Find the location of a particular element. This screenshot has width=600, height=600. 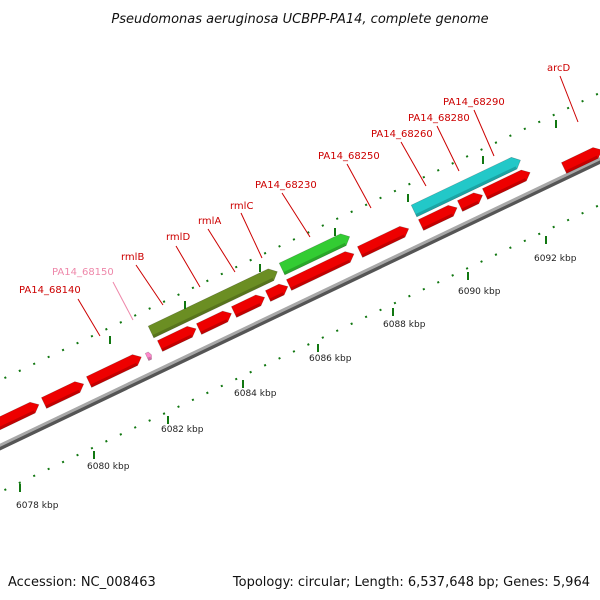

gene-arcD is located at coordinates (580, 160).